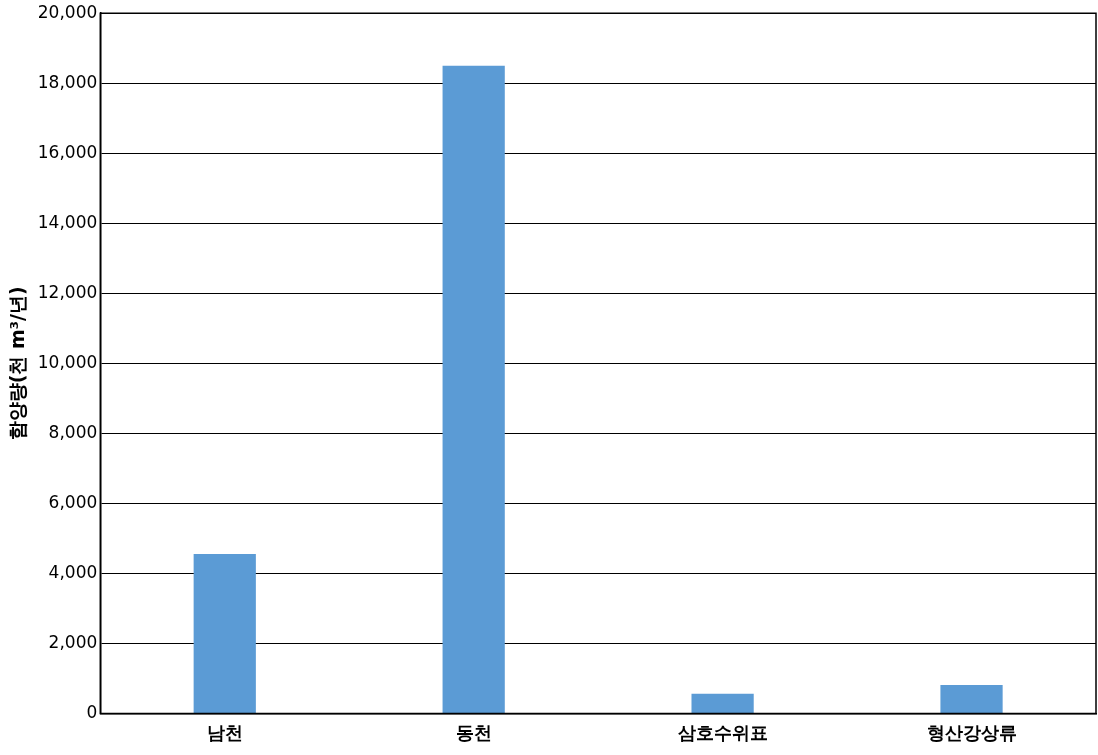 The width and height of the screenshot is (1098, 755). Describe the element at coordinates (73, 571) in the screenshot. I see `y-tick-label: 4,000` at that location.